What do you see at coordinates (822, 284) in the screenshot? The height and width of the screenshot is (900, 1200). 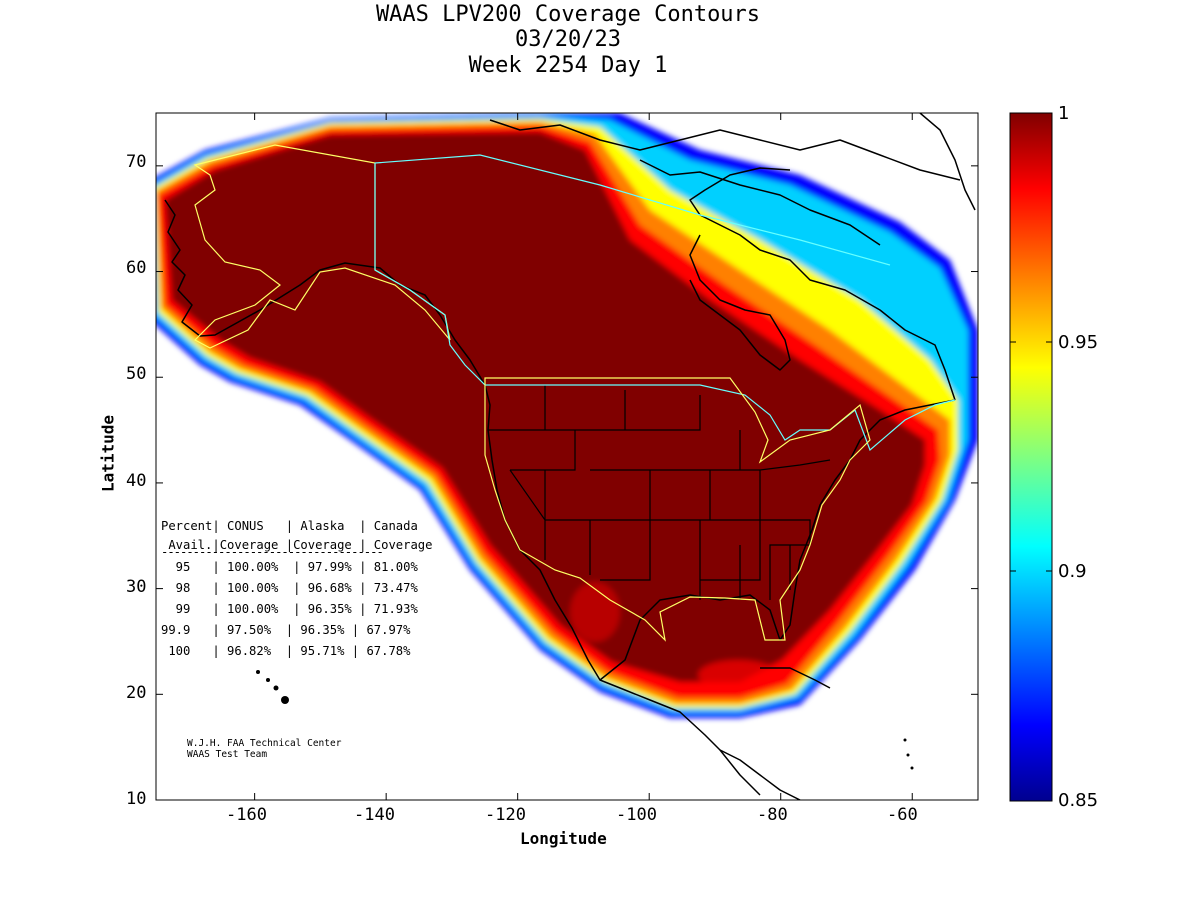 I see `canada-coast-east` at bounding box center [822, 284].